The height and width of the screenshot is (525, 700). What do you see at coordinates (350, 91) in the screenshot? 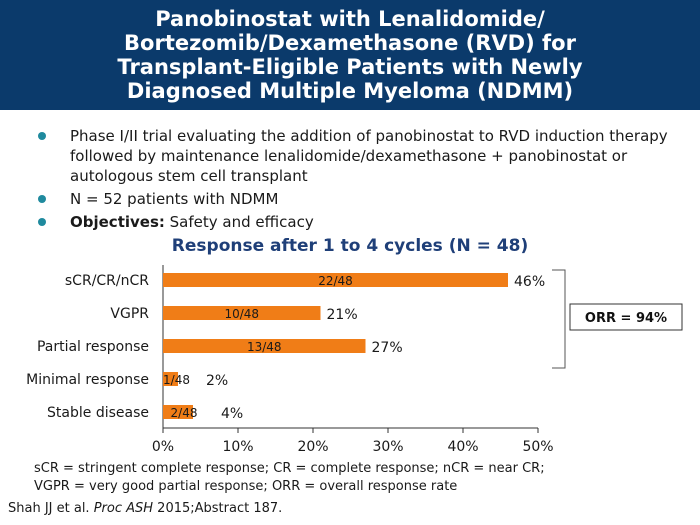
I see `title-line-4: Diagnosed Multiple Myeloma (NDMM)` at bounding box center [350, 91].